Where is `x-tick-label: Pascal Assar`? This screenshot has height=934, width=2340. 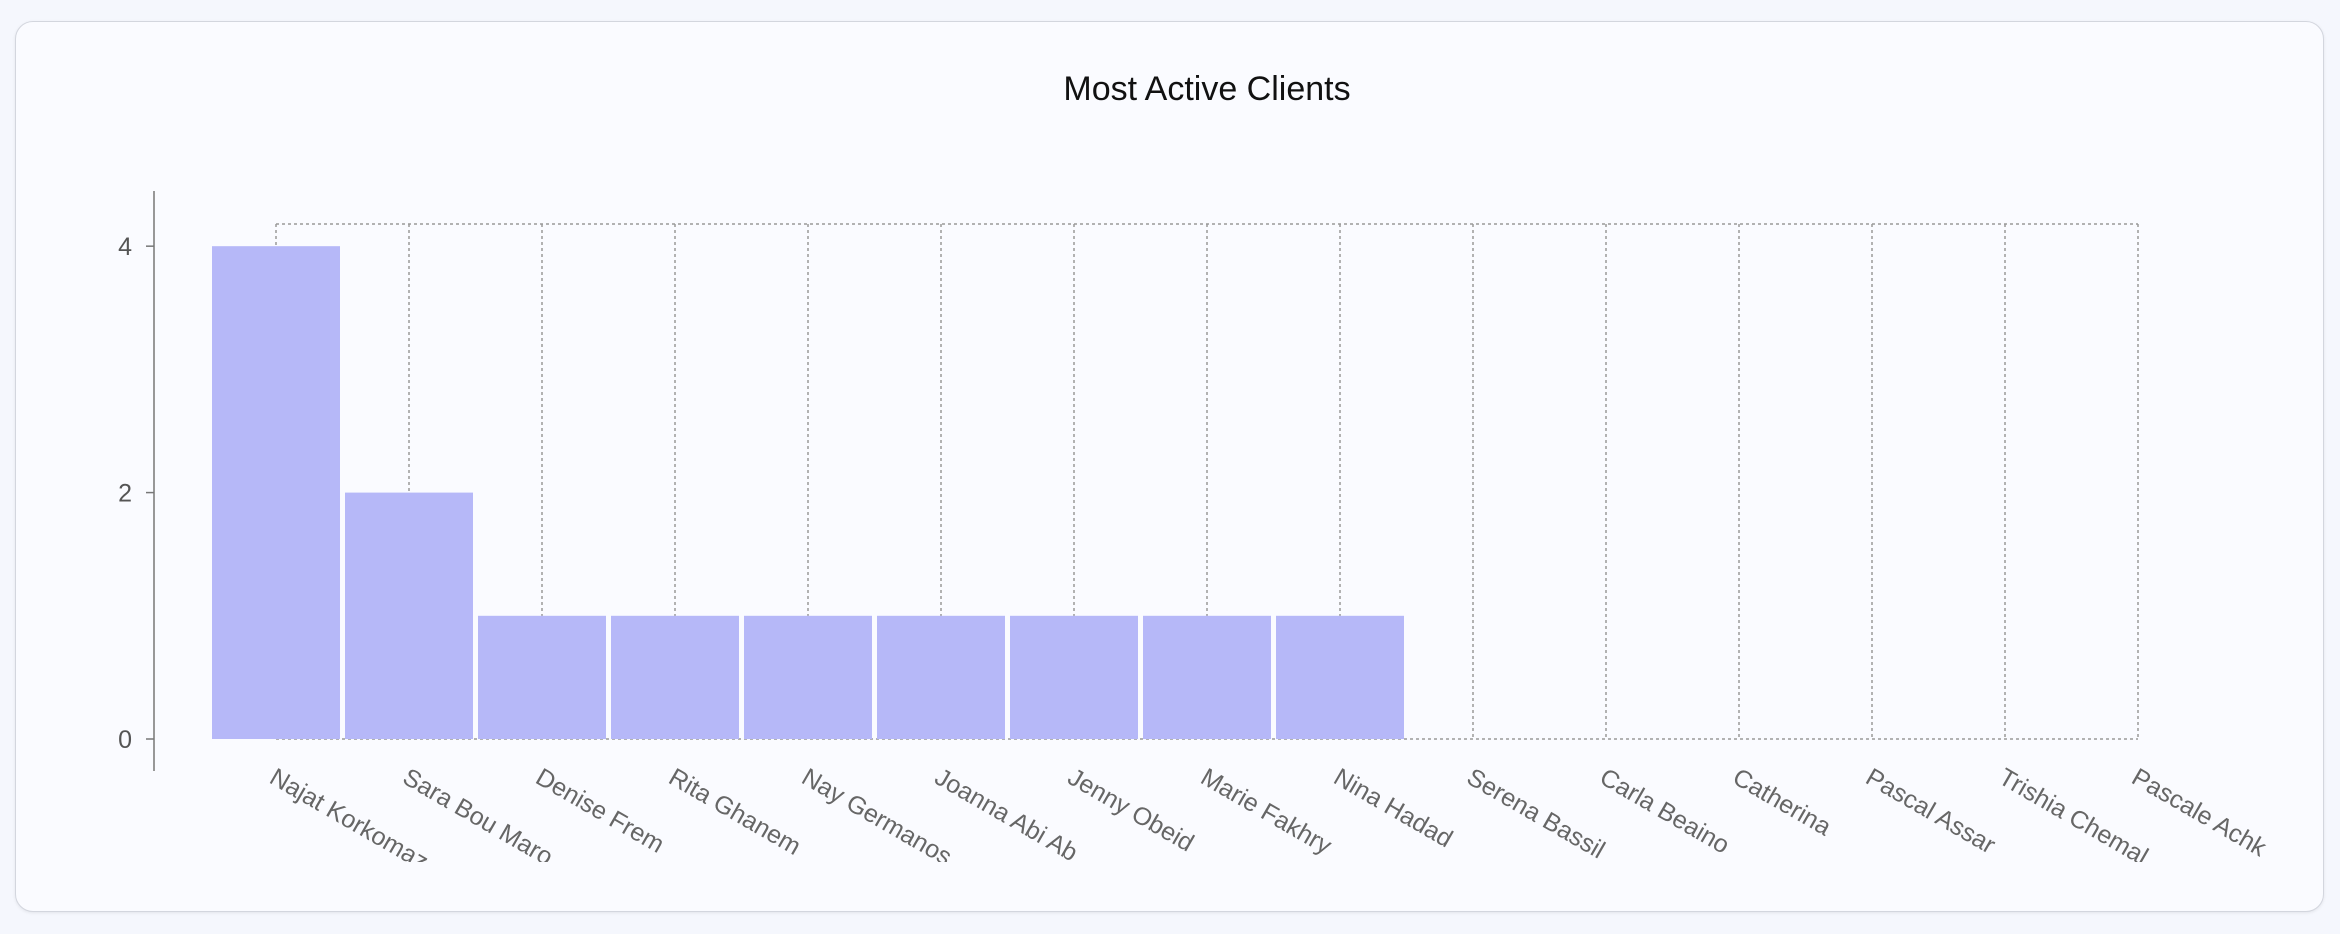 x-tick-label: Pascal Assar is located at coordinates (1930, 811).